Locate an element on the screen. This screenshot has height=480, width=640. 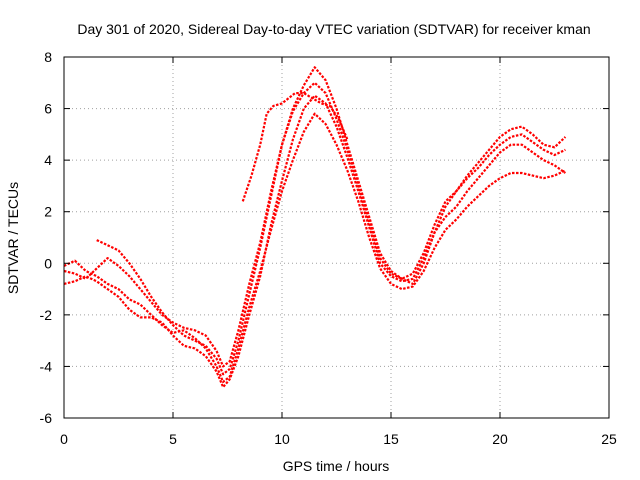
x-tick-label: 10 is located at coordinates (282, 439).